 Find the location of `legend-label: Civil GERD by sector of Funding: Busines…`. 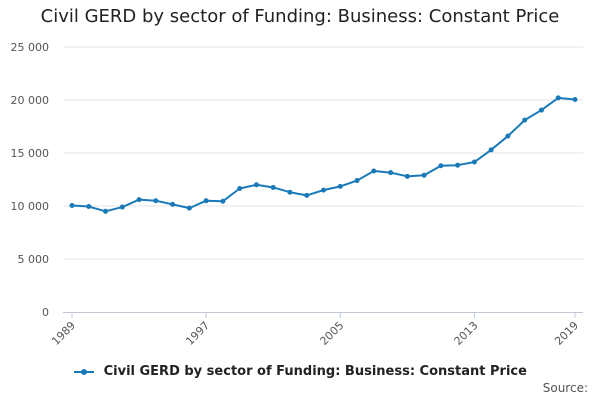

legend-label: Civil GERD by sector of Funding: Busines… is located at coordinates (315, 371).